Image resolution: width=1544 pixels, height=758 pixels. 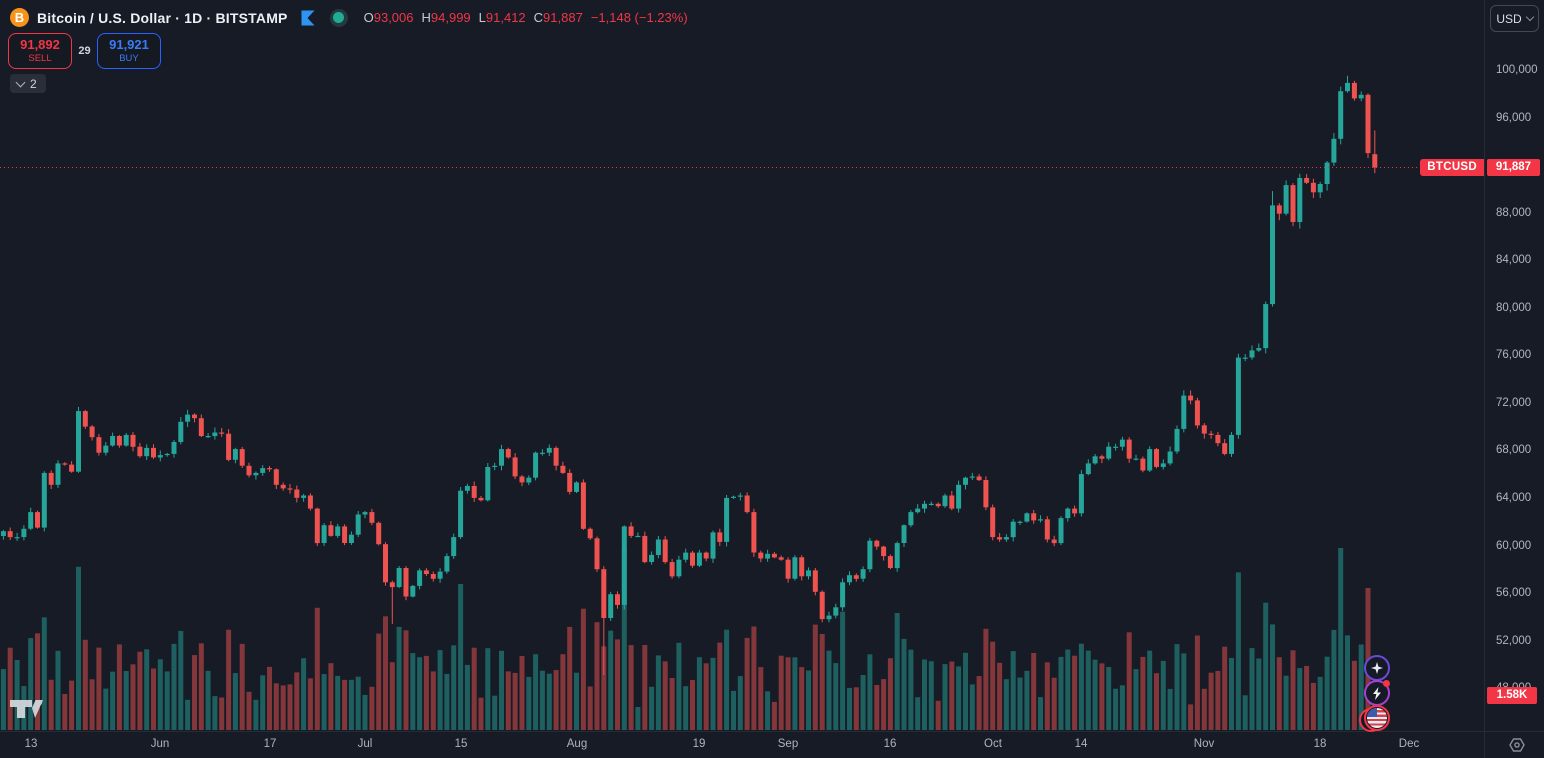 I want to click on price-tick-label: 68,000, so click(x=1514, y=450).